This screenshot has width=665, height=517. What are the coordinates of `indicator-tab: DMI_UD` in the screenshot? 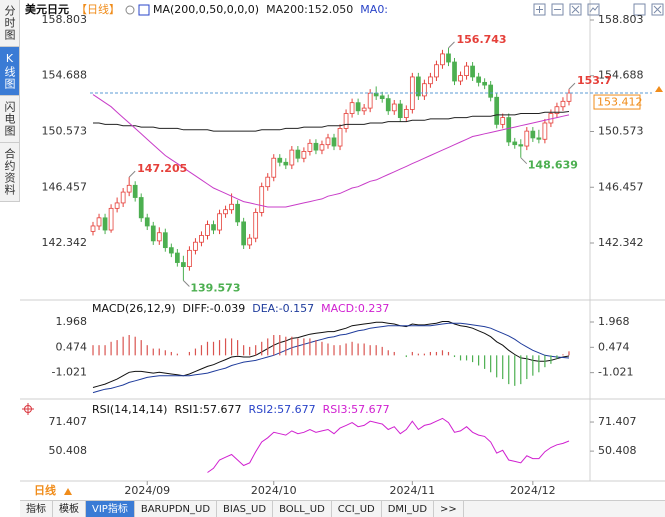 It's located at (408, 509).